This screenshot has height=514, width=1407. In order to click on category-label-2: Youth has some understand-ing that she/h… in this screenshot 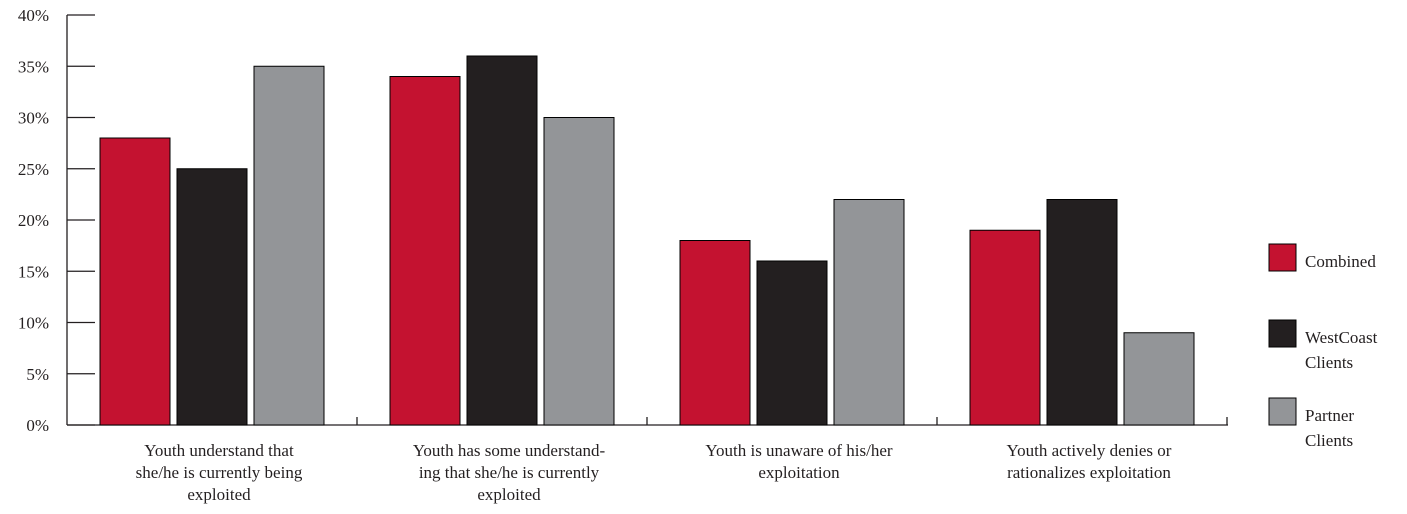, I will do `click(509, 472)`.